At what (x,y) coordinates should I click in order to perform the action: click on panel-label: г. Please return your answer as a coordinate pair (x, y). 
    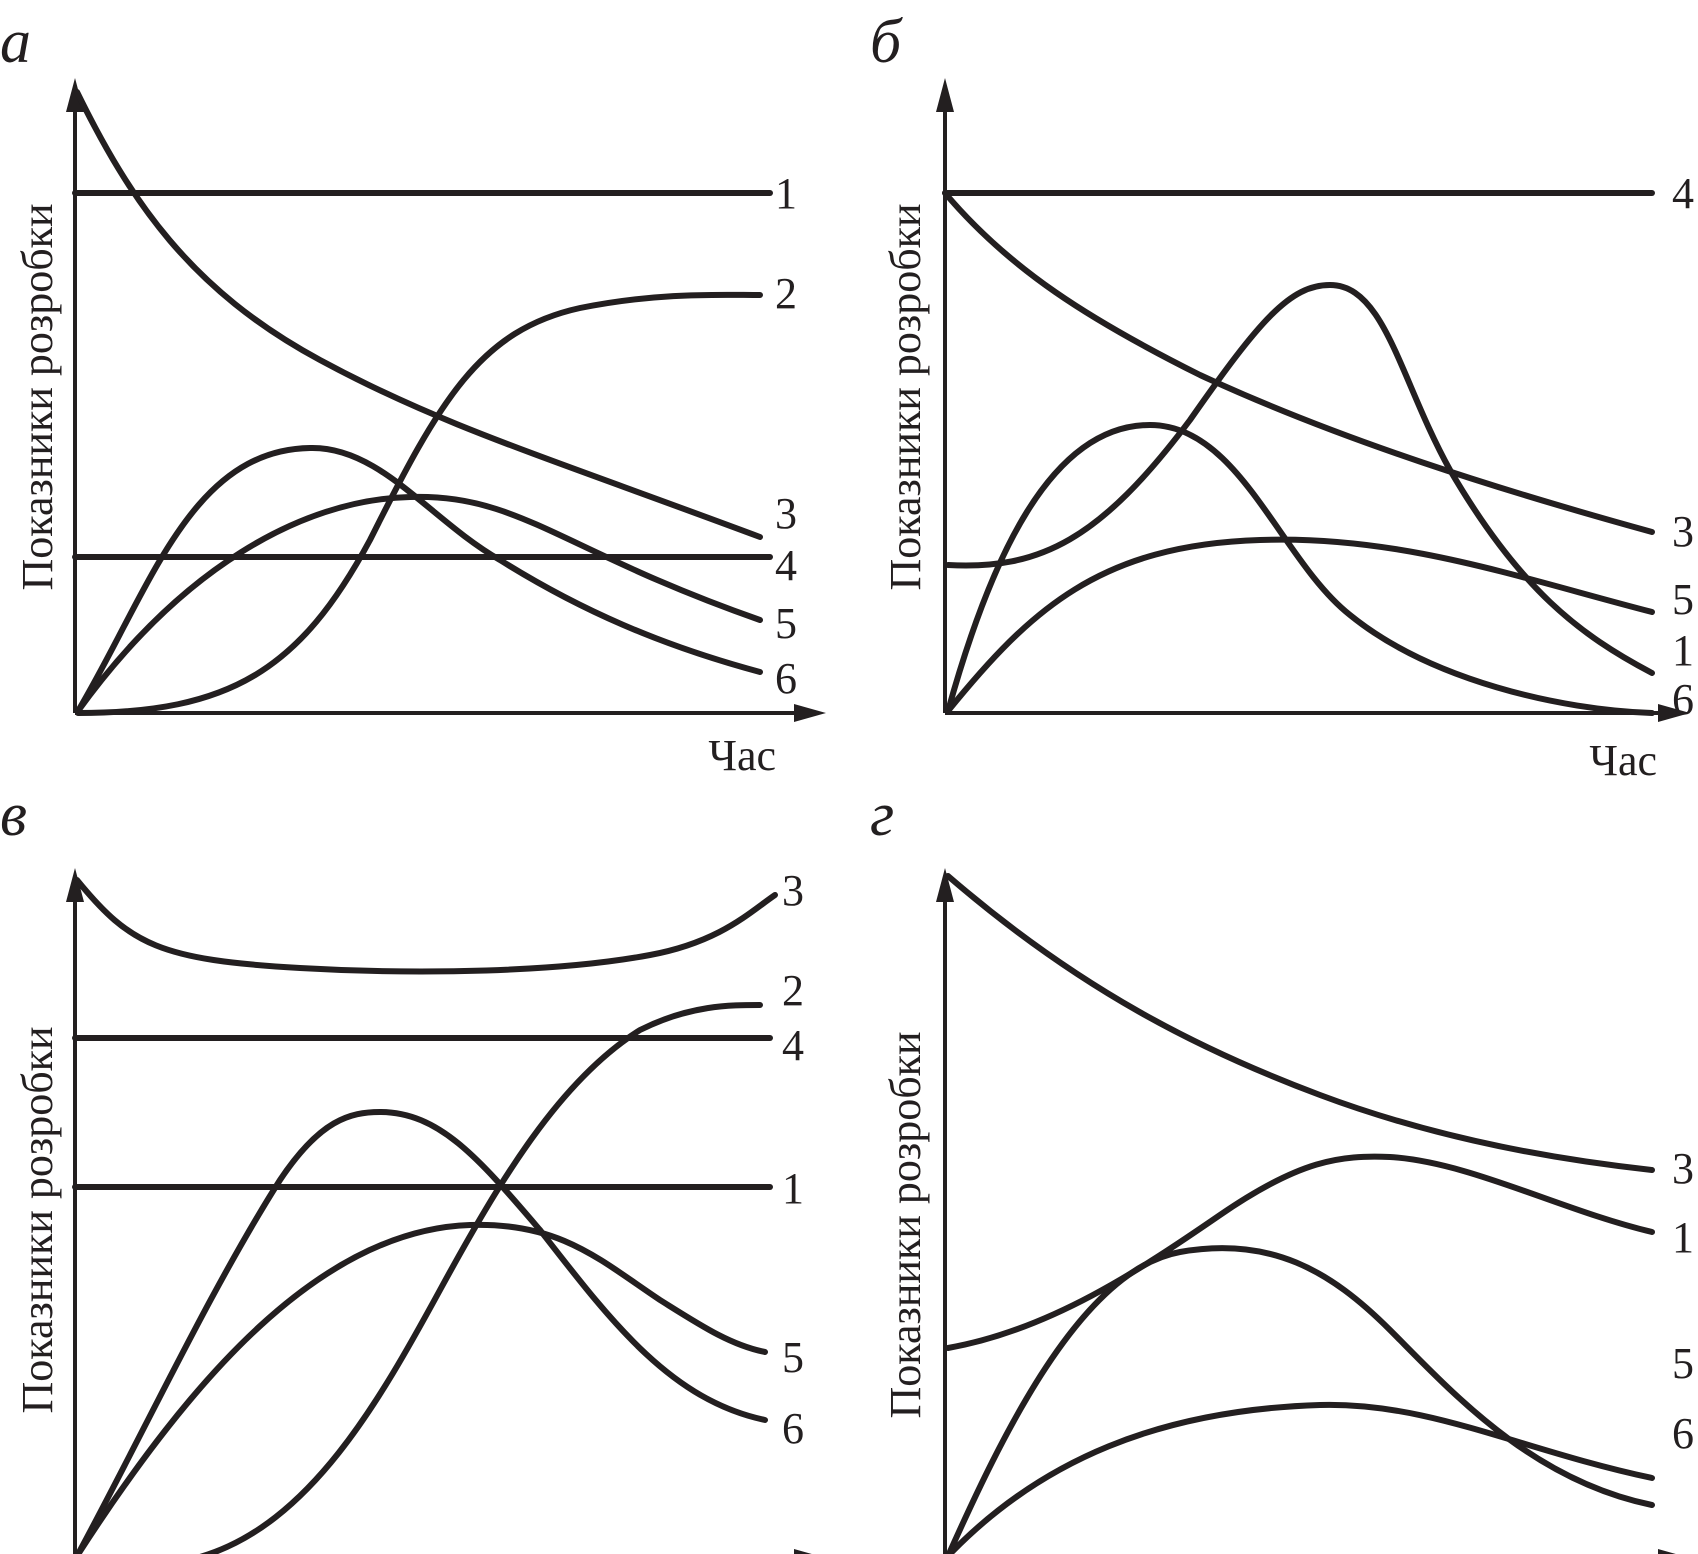
    Looking at the image, I should click on (882, 815).